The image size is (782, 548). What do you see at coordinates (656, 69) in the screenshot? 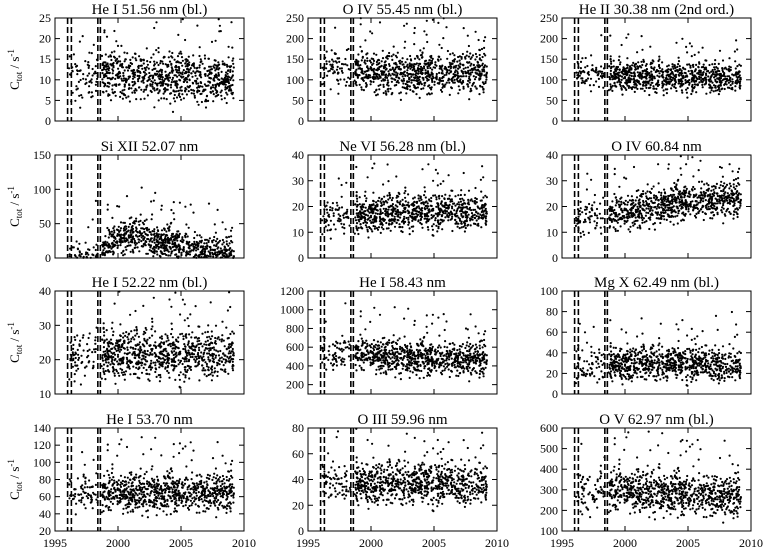
I see `plot-frame` at bounding box center [656, 69].